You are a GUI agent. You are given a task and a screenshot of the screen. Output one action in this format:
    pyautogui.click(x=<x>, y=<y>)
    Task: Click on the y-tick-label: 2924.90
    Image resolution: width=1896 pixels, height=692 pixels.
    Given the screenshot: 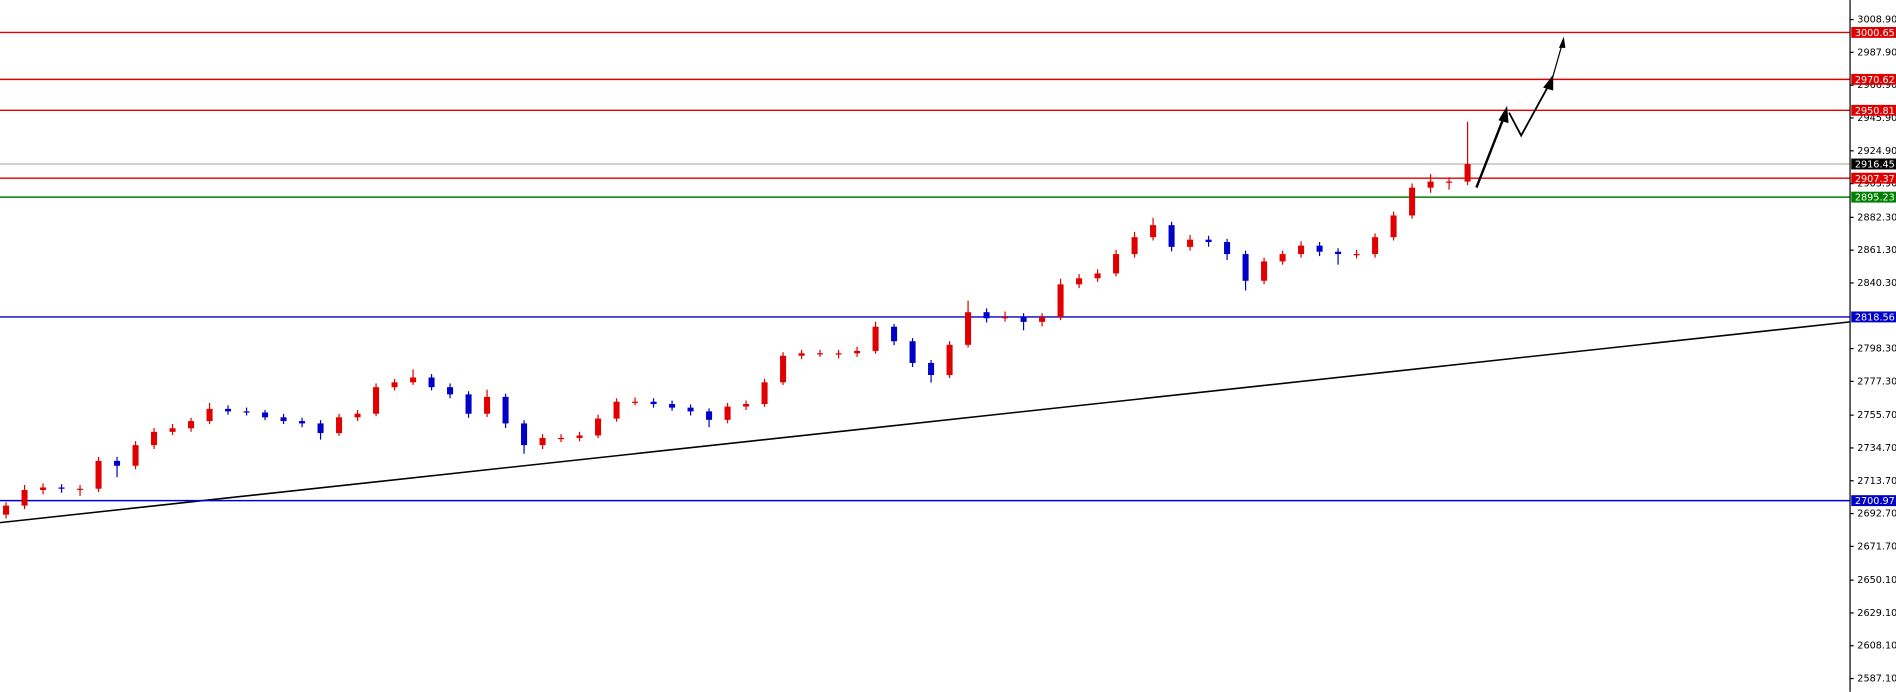 What is the action you would take?
    pyautogui.click(x=1876, y=151)
    